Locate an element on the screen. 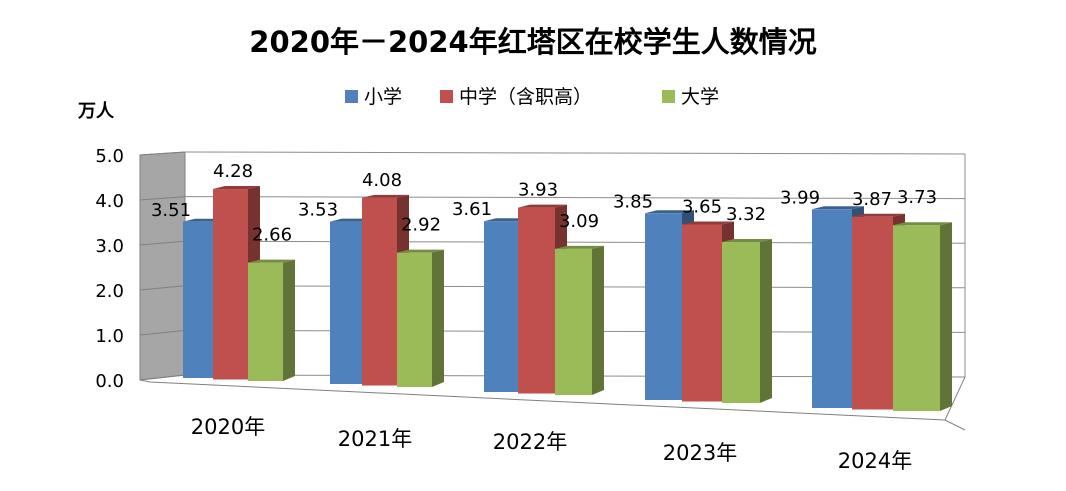 Image resolution: width=1066 pixels, height=491 pixels. data-label: 3.51 is located at coordinates (171, 210).